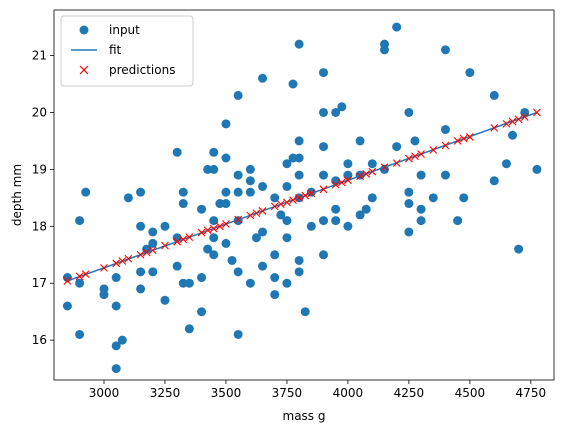  I want to click on y-tick-label: 19, so click(39, 169).